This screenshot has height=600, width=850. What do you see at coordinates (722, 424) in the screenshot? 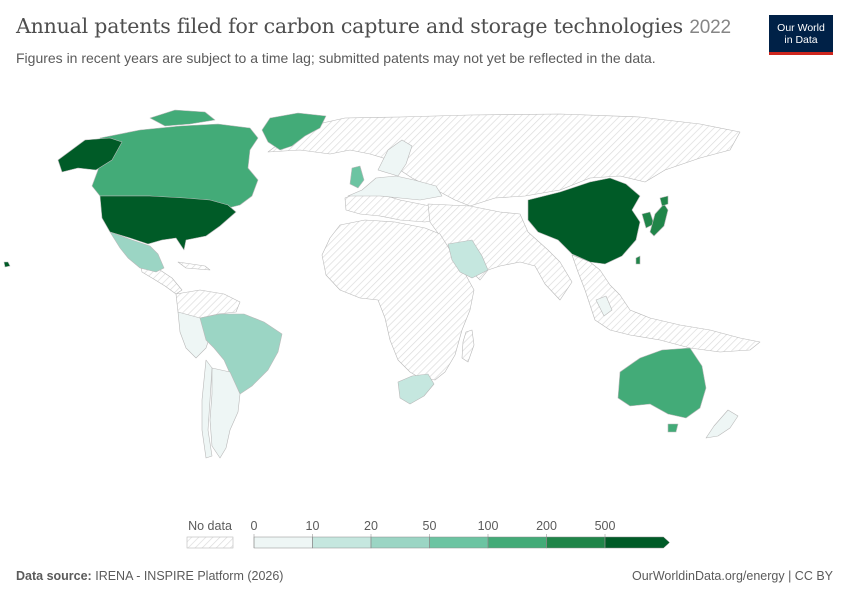
I see `country-new-zealand` at bounding box center [722, 424].